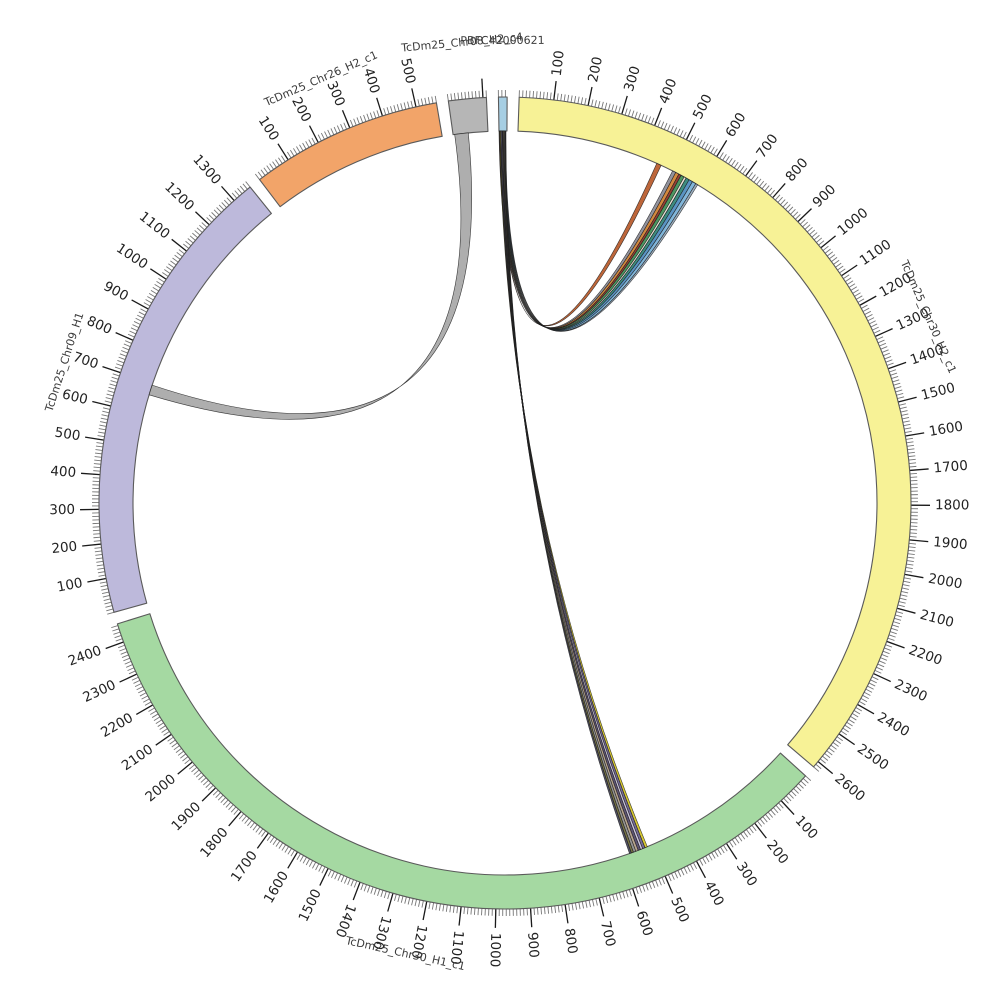  What do you see at coordinates (160, 788) in the screenshot?
I see `tick-label-chr30h1-2000: 2000` at bounding box center [160, 788].